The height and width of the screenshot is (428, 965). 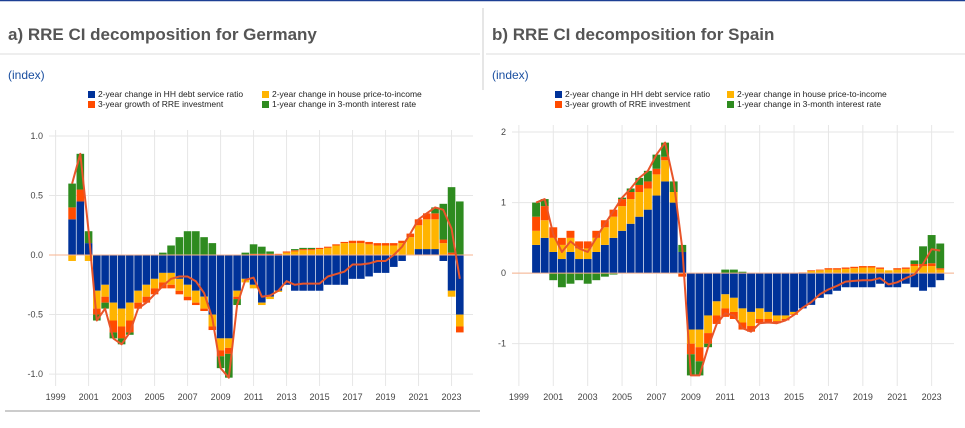 I want to click on x-tick-label: 2005, so click(x=155, y=397).